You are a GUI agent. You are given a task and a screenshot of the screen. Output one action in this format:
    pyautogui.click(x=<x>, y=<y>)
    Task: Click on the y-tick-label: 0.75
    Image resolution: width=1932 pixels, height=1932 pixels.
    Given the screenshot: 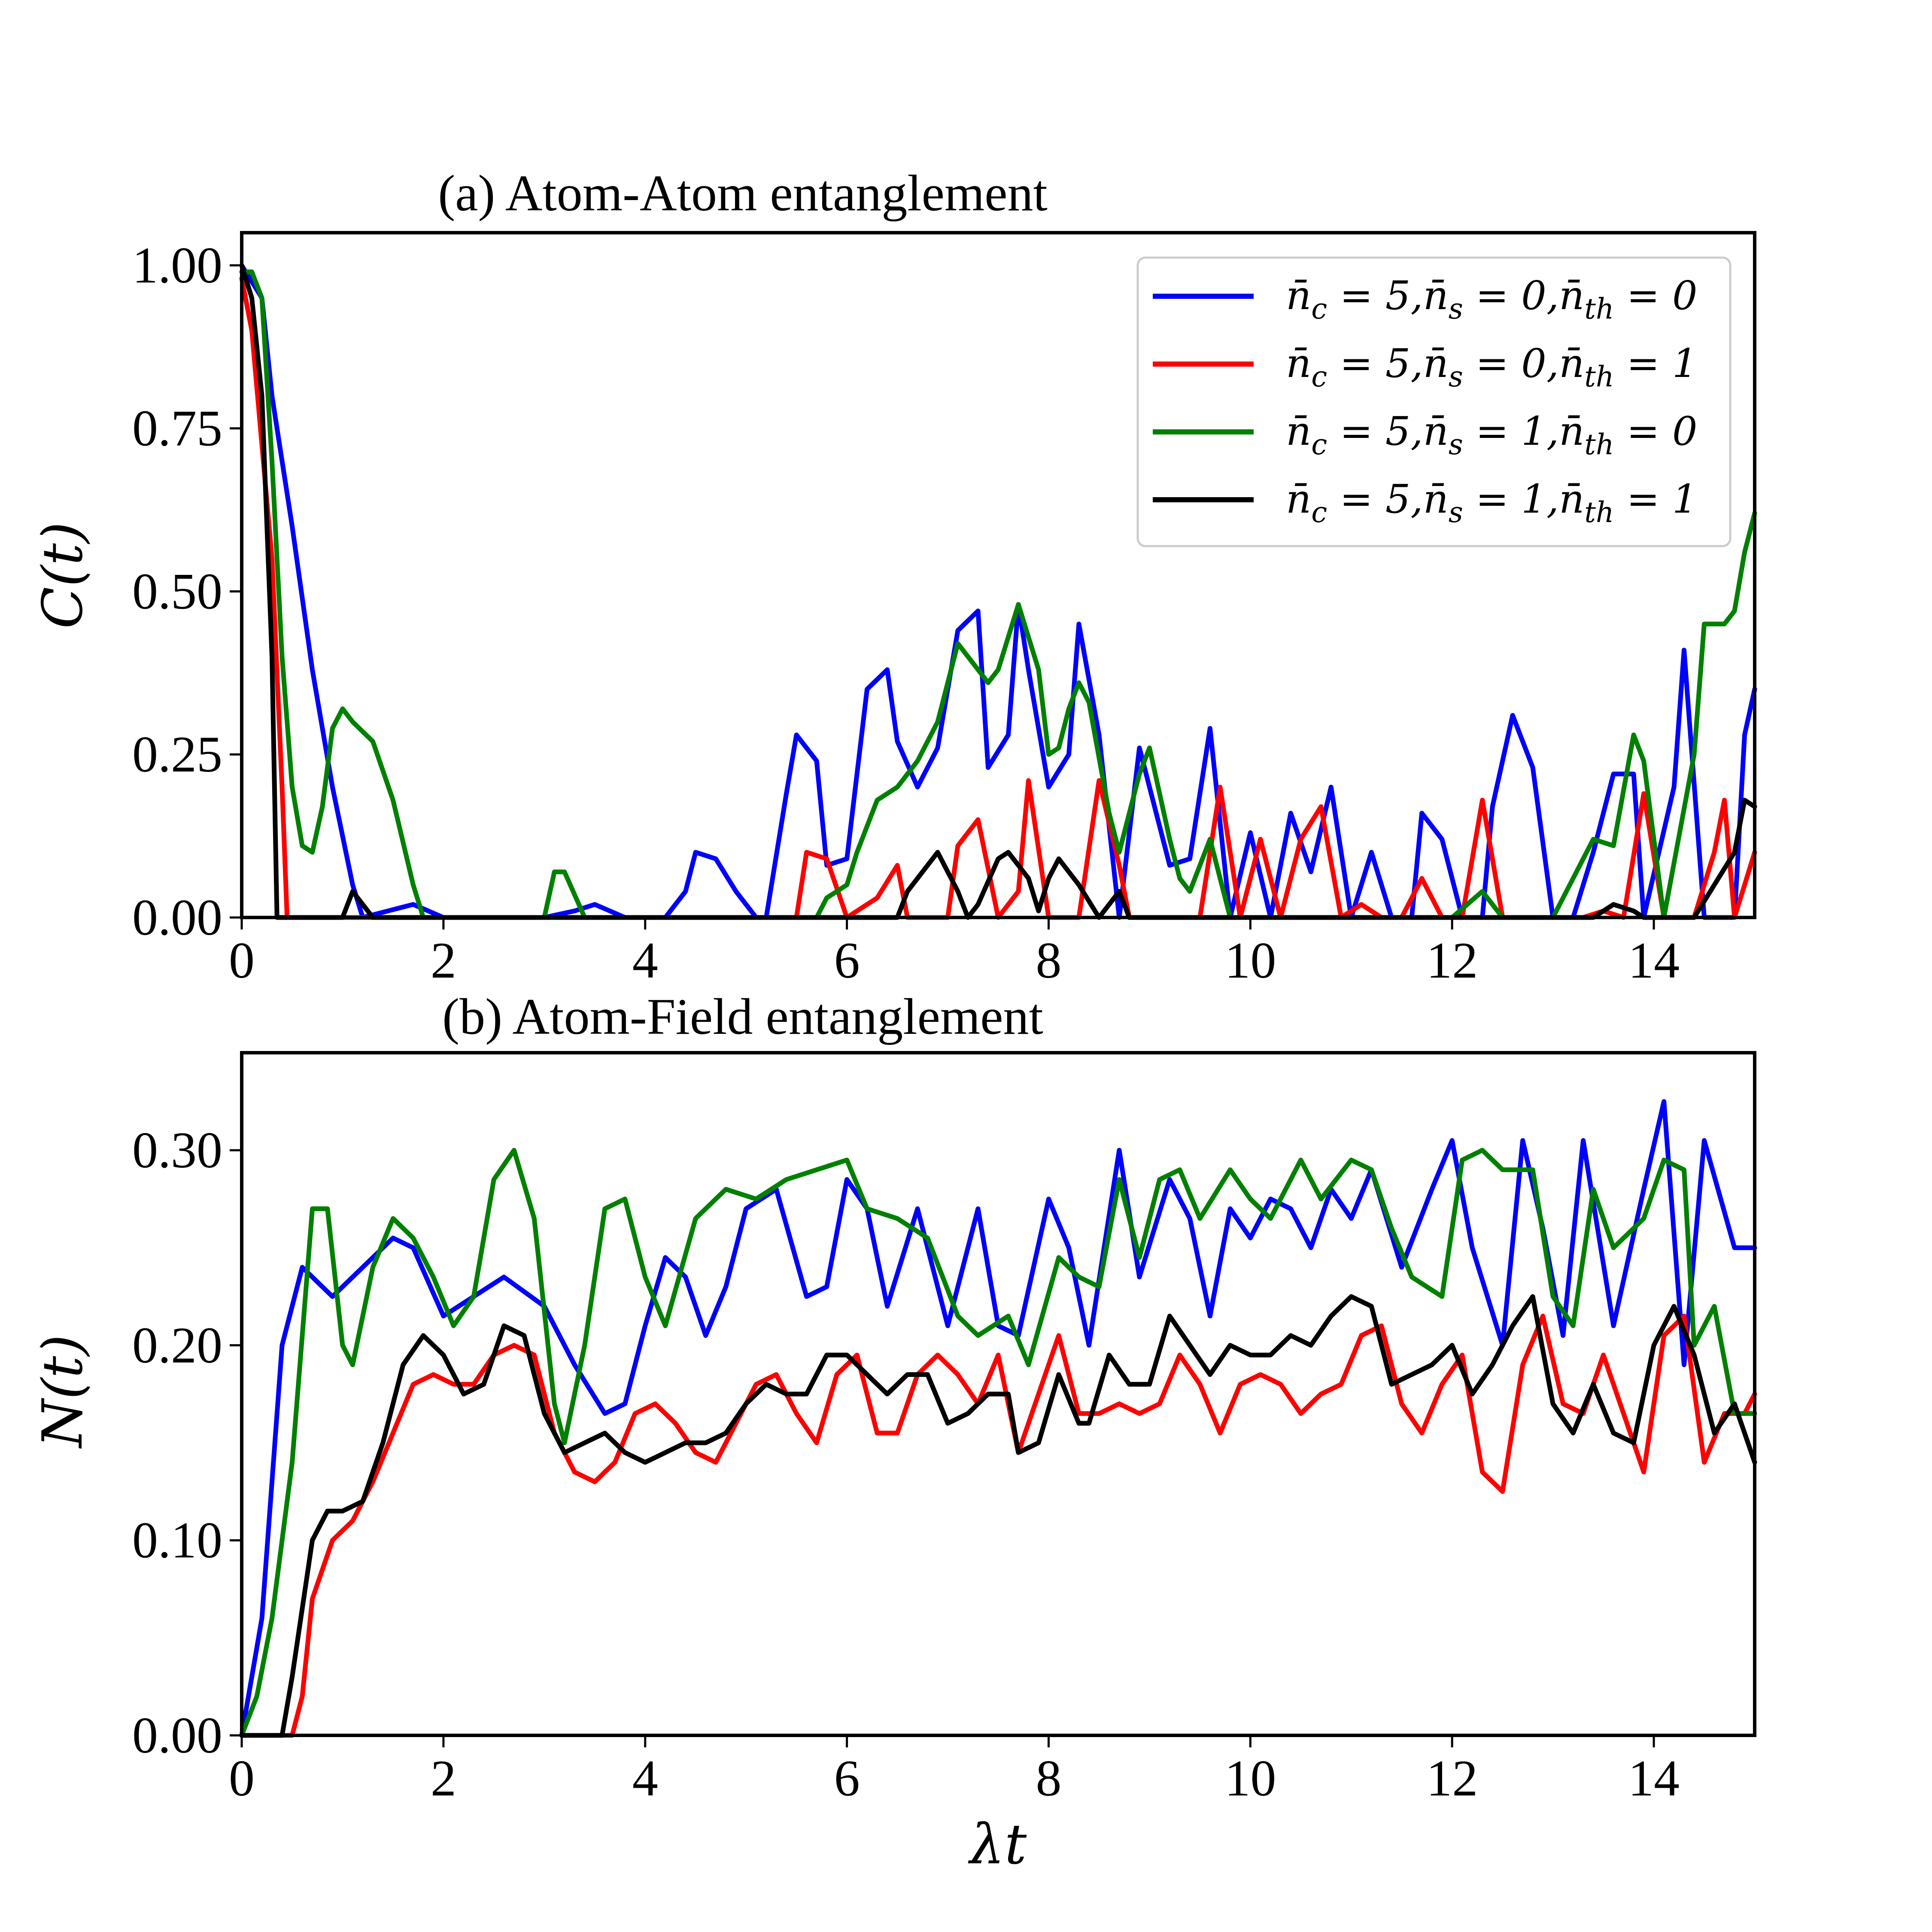 What is the action you would take?
    pyautogui.click(x=177, y=429)
    